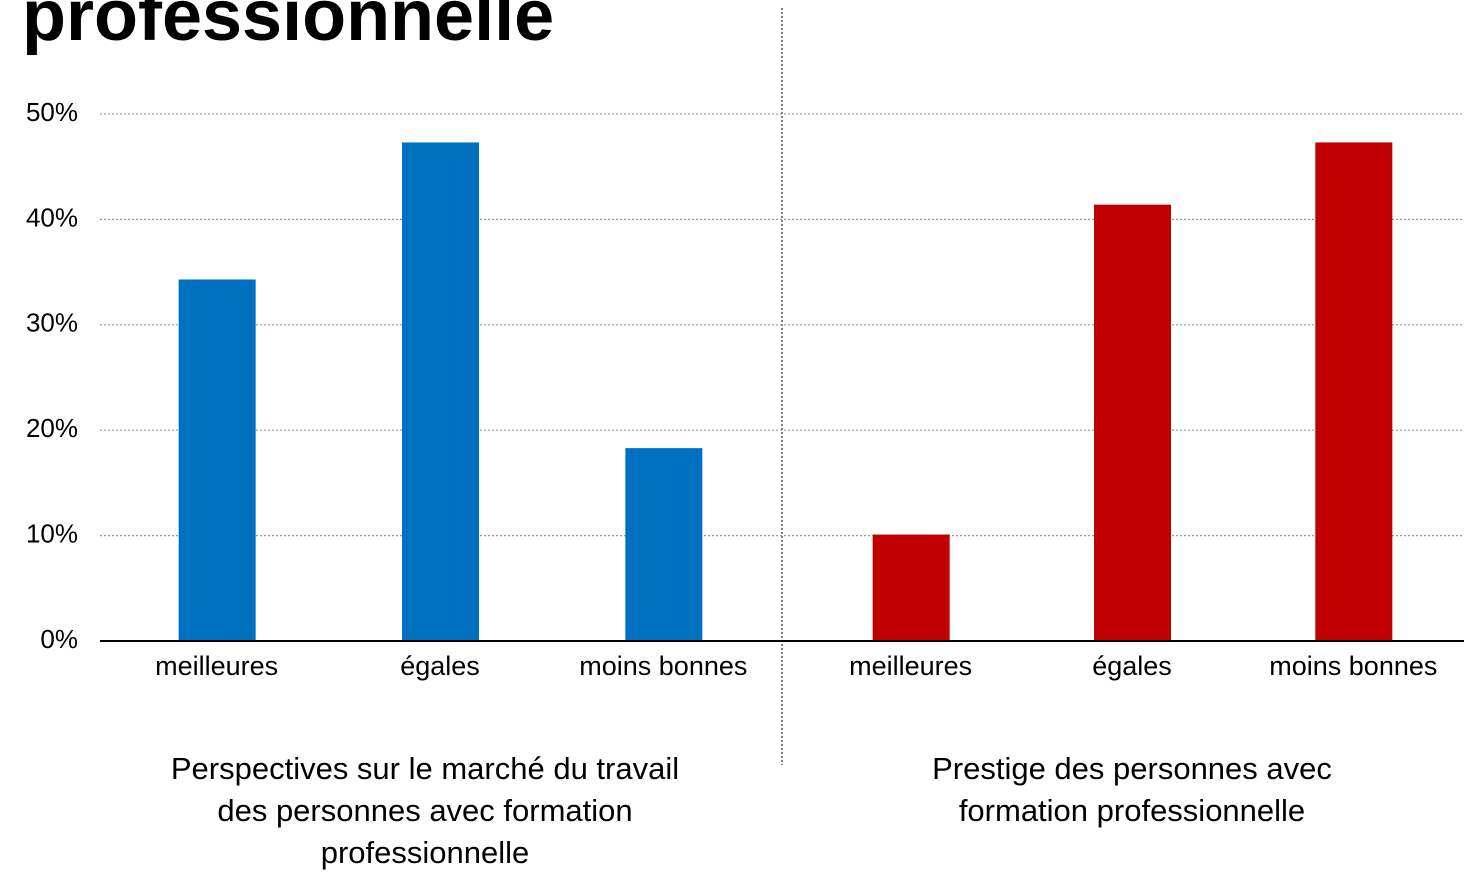 The width and height of the screenshot is (1464, 875). What do you see at coordinates (52, 428) in the screenshot?
I see `y-tick-label: 20%` at bounding box center [52, 428].